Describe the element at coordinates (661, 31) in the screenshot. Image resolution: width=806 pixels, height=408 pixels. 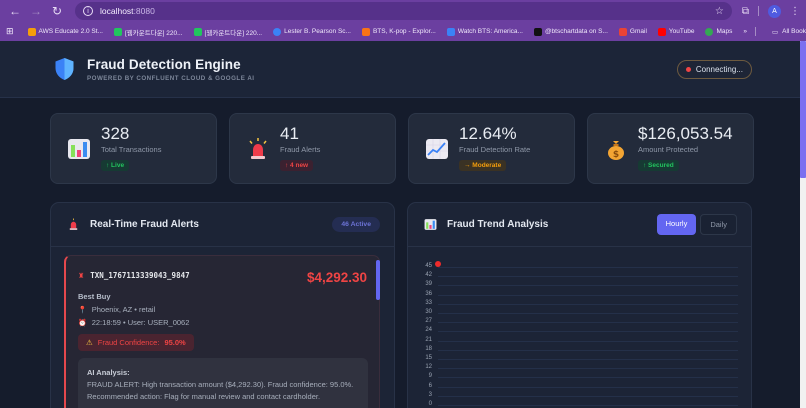
I see `youtube-icon` at that location.